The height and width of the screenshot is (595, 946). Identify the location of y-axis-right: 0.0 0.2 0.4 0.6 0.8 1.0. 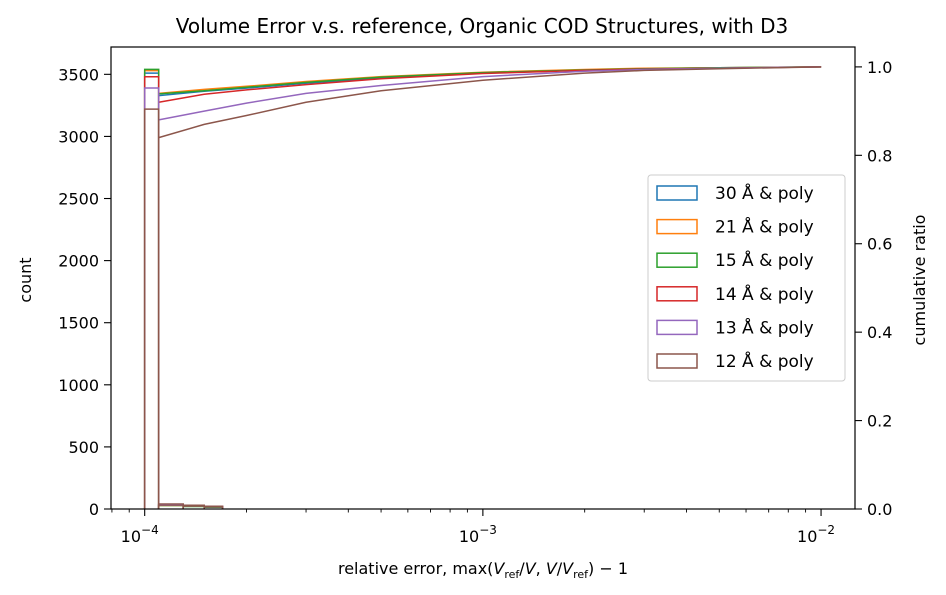
(873, 288).